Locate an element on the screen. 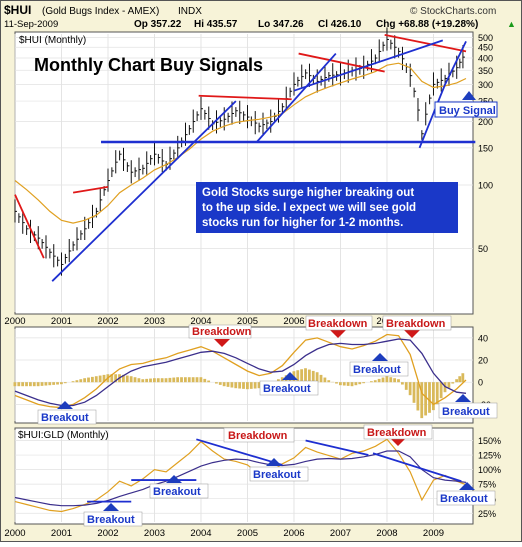  y-tick-label: 40 is located at coordinates (483, 338).